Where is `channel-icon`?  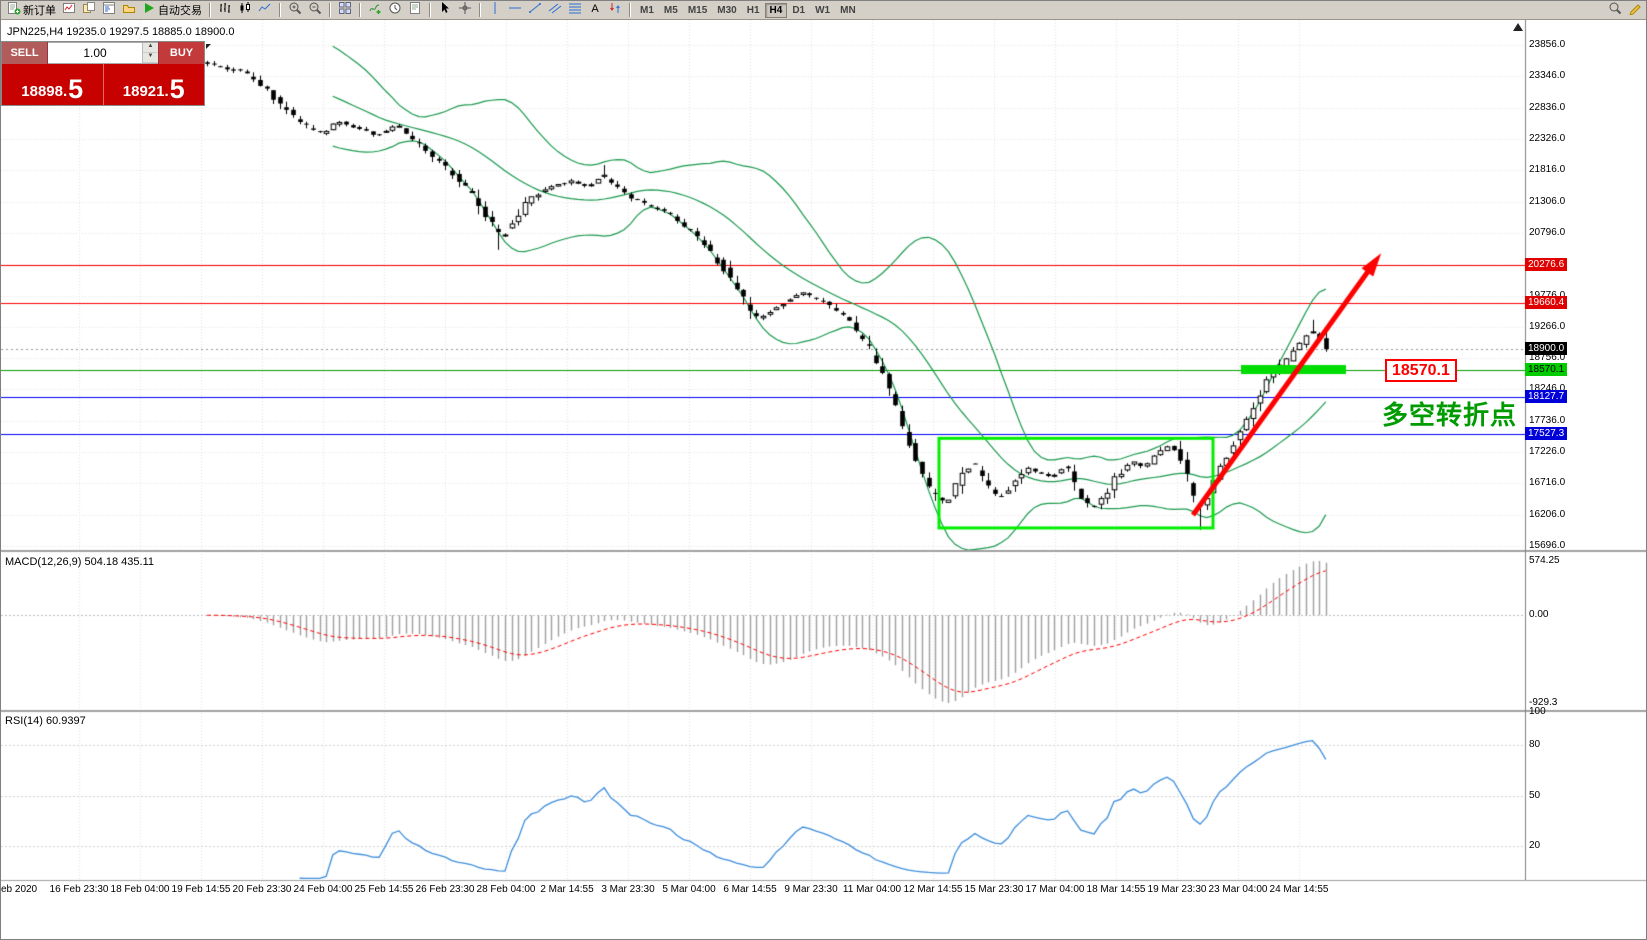
channel-icon is located at coordinates (555, 10).